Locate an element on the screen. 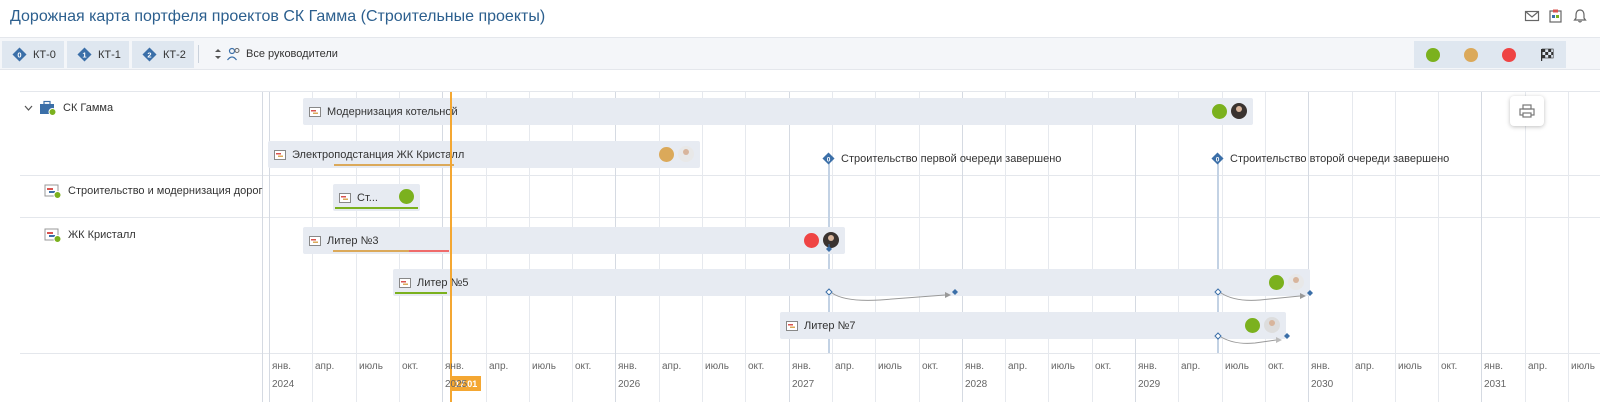 Image resolution: width=1600 pixels, height=403 pixels. checkered-flag-icon is located at coordinates (1547, 54).